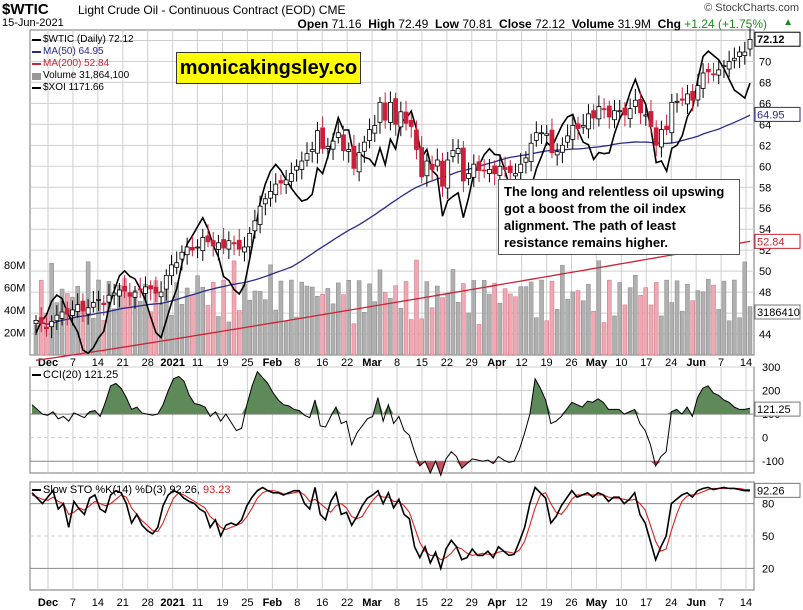 This screenshot has height=610, width=803. Describe the element at coordinates (497, 363) in the screenshot. I see `x-tick-label: Apr` at that location.